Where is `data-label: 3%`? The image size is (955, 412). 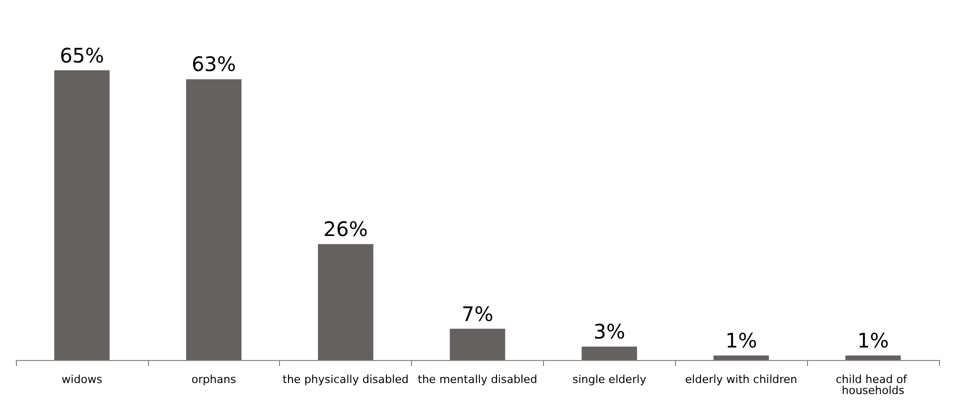
data-label: 3% is located at coordinates (609, 332).